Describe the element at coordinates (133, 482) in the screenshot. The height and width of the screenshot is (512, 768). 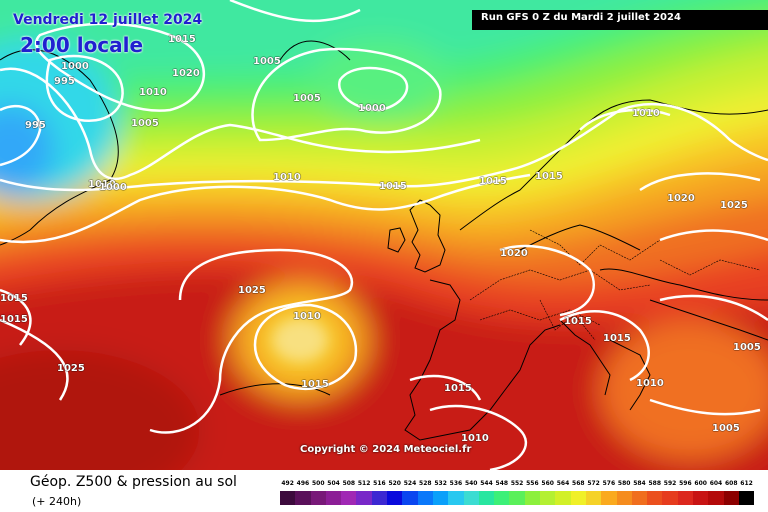
I see `field-name: Géop. Z500 & pression au sol` at that location.